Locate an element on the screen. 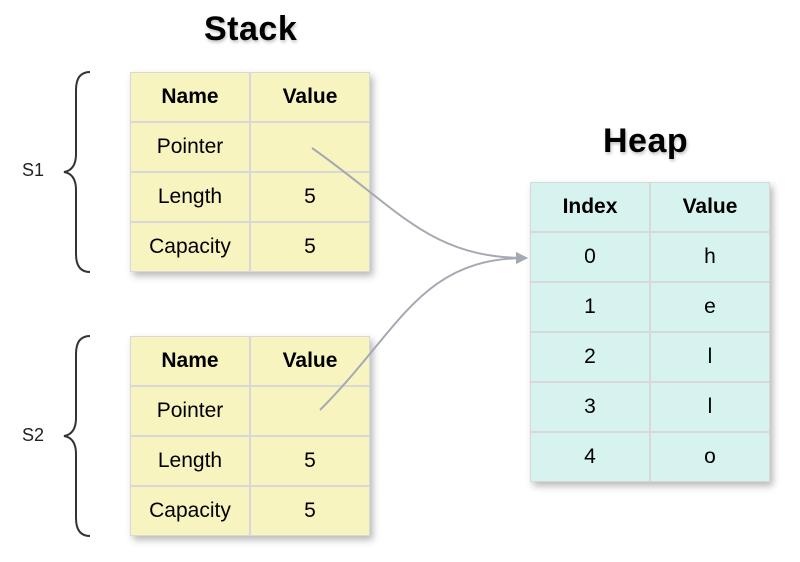  heap-index-cell: 2 is located at coordinates (590, 357).